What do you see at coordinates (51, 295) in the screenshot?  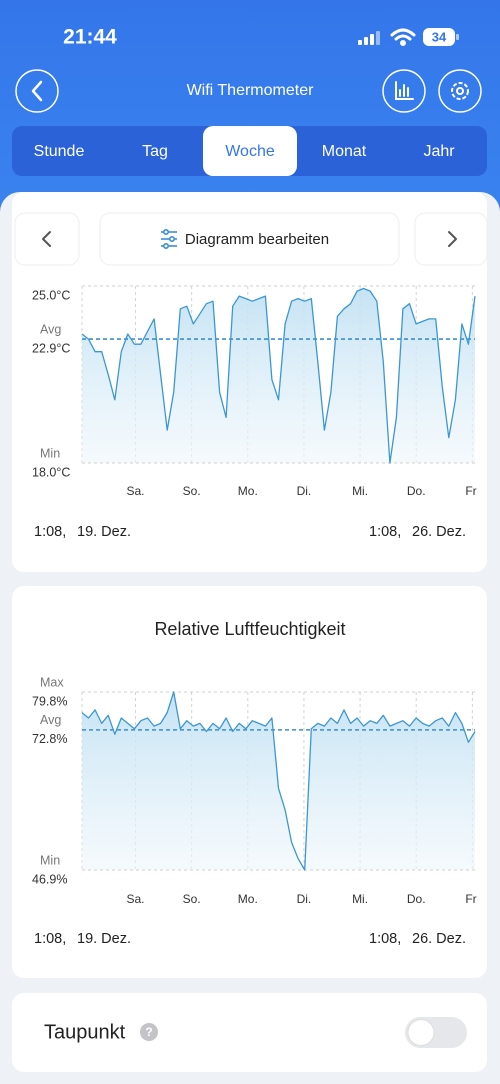 I see `y-tick-label: 25.0°C` at bounding box center [51, 295].